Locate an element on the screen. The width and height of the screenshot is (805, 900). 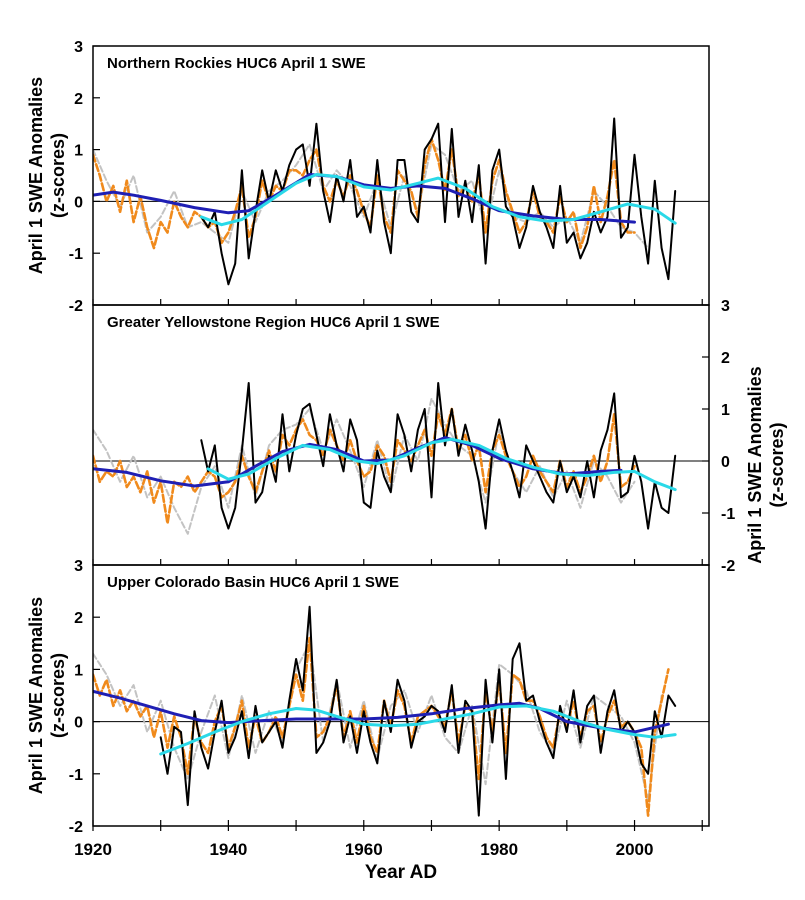
x-tick-label: 1960 is located at coordinates (364, 849).